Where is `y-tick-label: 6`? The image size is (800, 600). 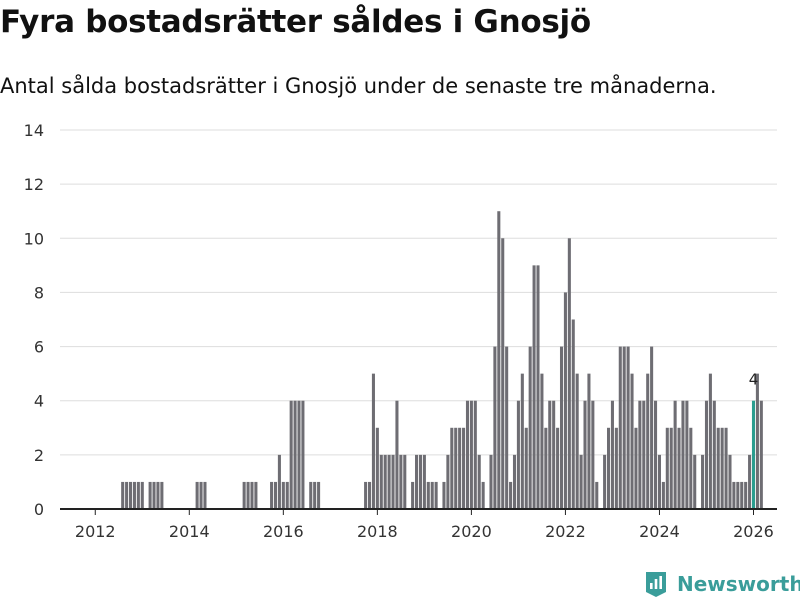 y-tick-label: 6 is located at coordinates (39, 347).